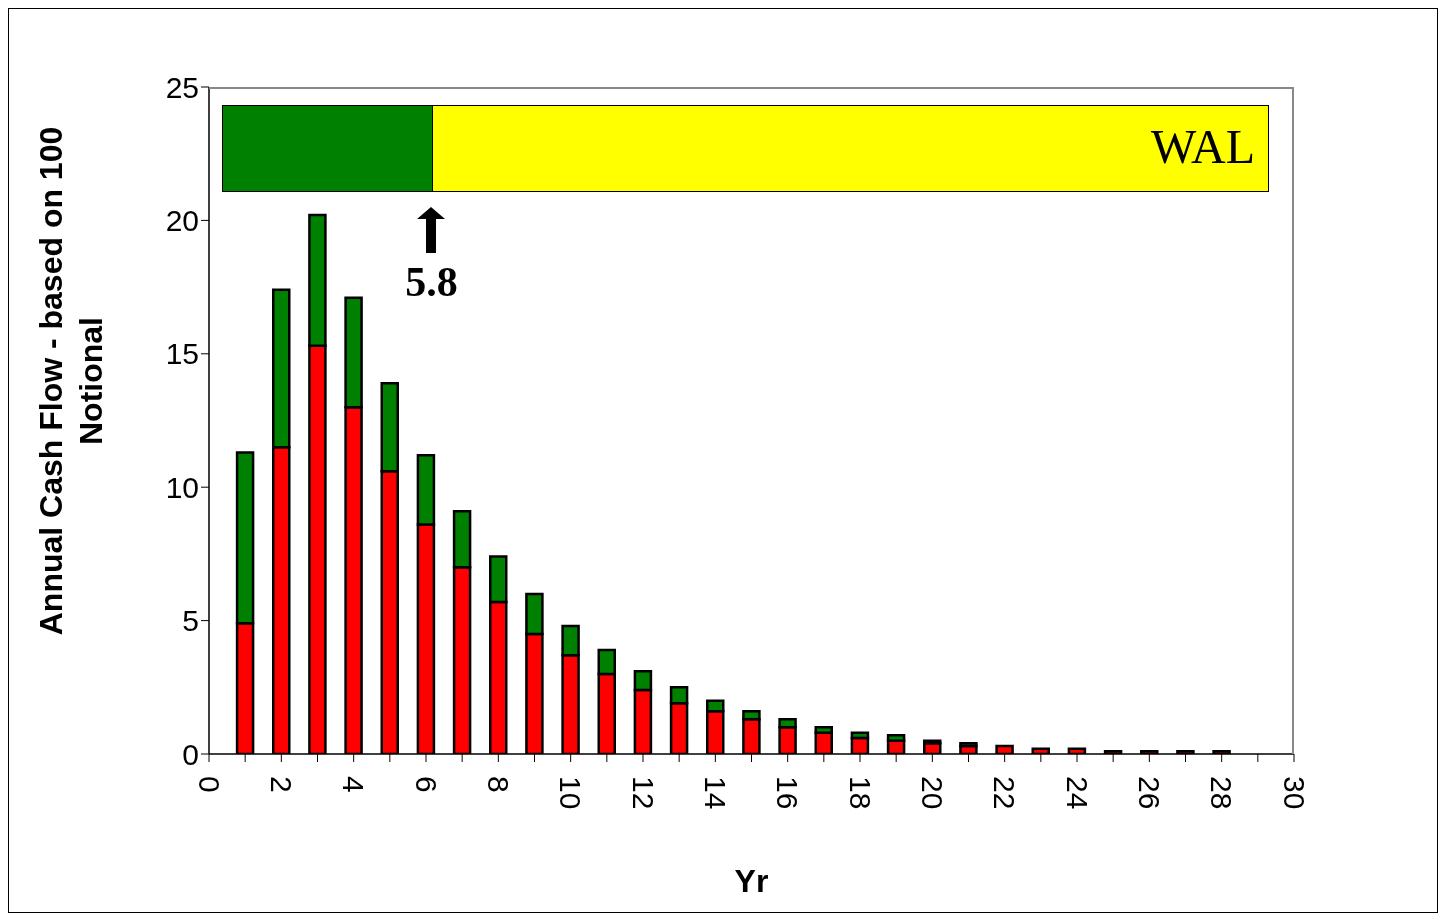 The height and width of the screenshot is (920, 1445). What do you see at coordinates (1077, 793) in the screenshot?
I see `x-tick-label: 24` at bounding box center [1077, 793].